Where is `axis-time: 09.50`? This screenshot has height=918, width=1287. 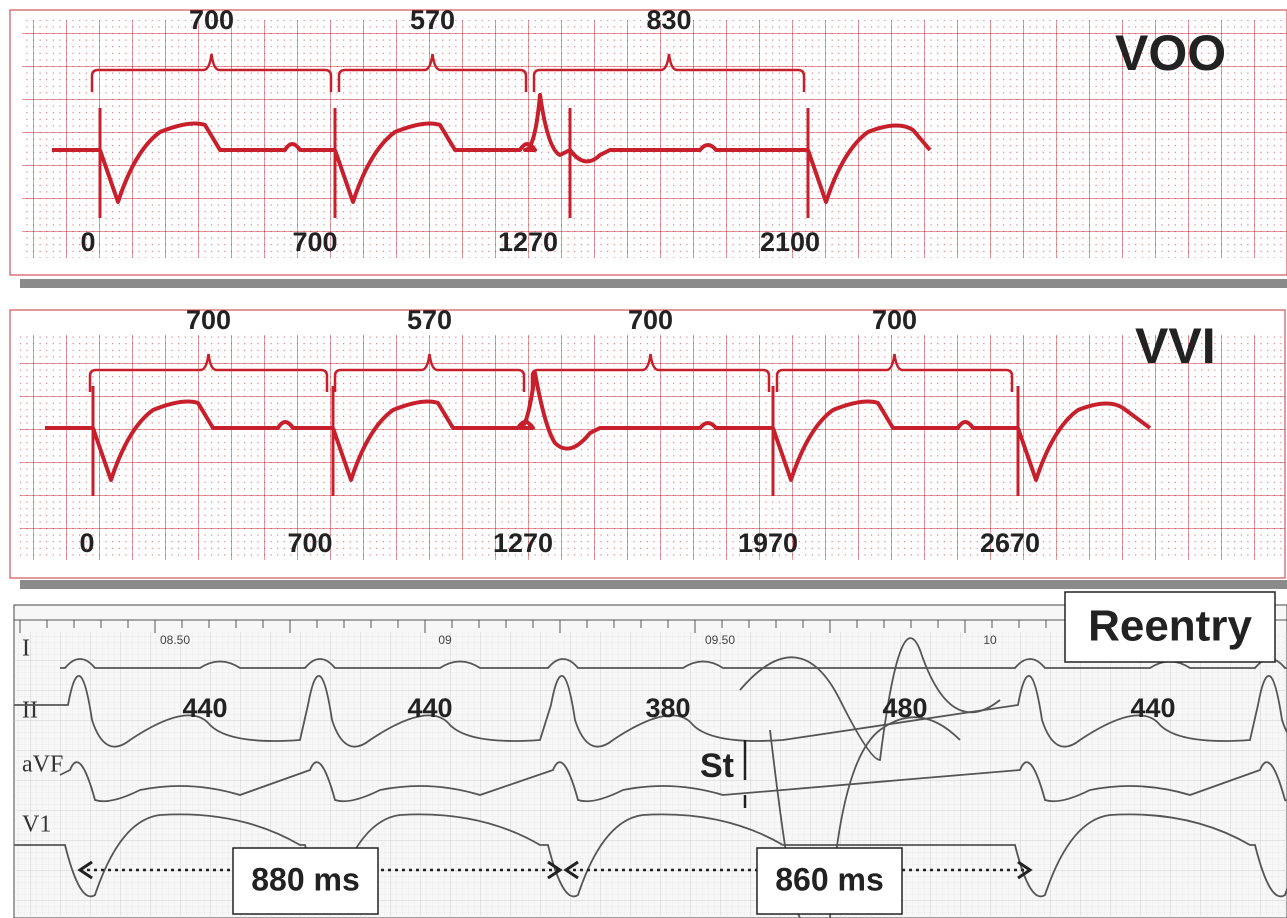
axis-time: 09.50 is located at coordinates (720, 640).